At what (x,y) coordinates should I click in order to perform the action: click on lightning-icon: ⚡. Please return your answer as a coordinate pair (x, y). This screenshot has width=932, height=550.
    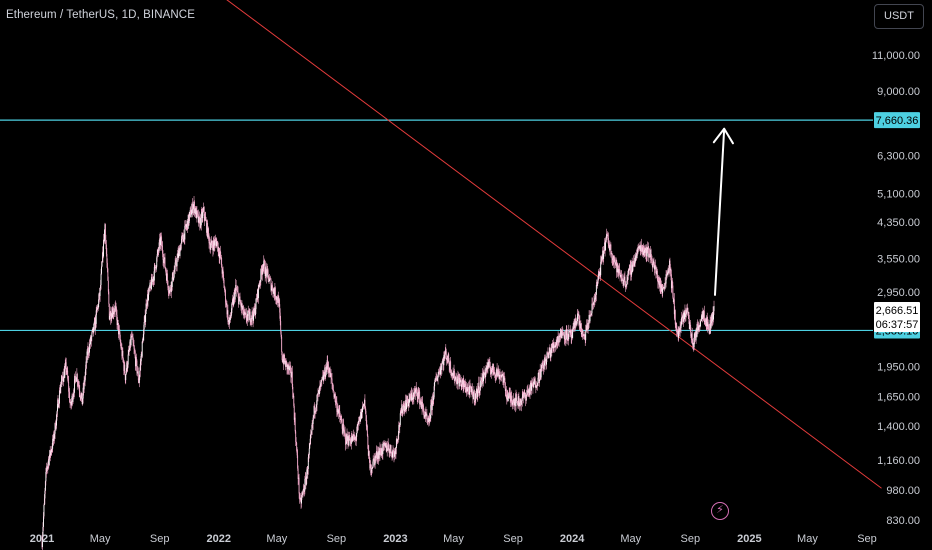
    Looking at the image, I should click on (720, 511).